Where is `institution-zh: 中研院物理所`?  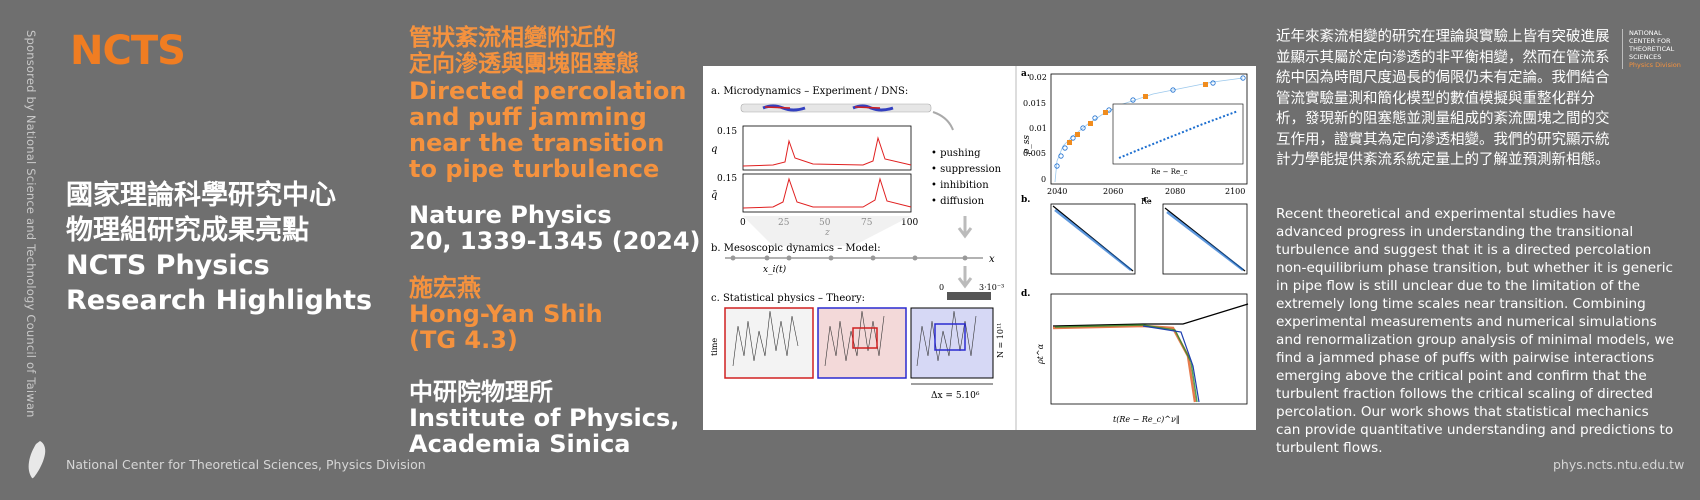 institution-zh: 中研院物理所 is located at coordinates (481, 392).